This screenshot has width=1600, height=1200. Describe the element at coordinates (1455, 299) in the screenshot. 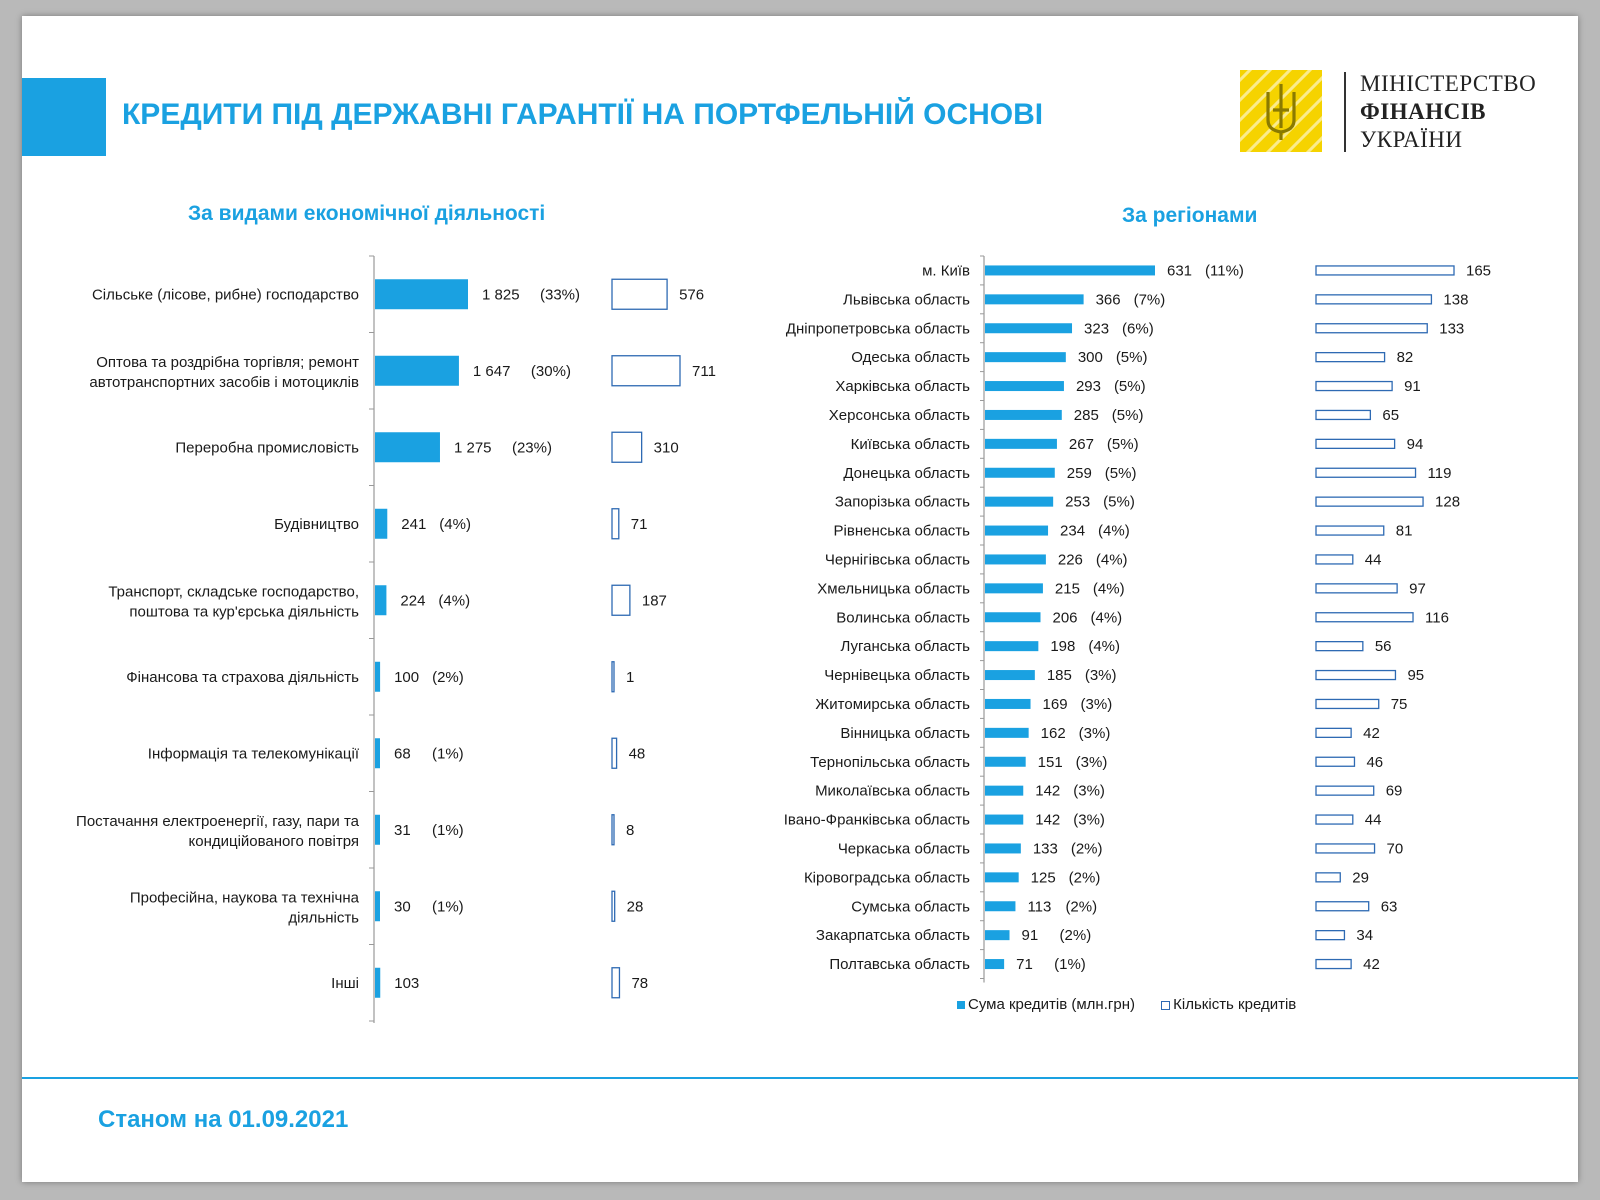

I see `region-count-label: 138` at that location.